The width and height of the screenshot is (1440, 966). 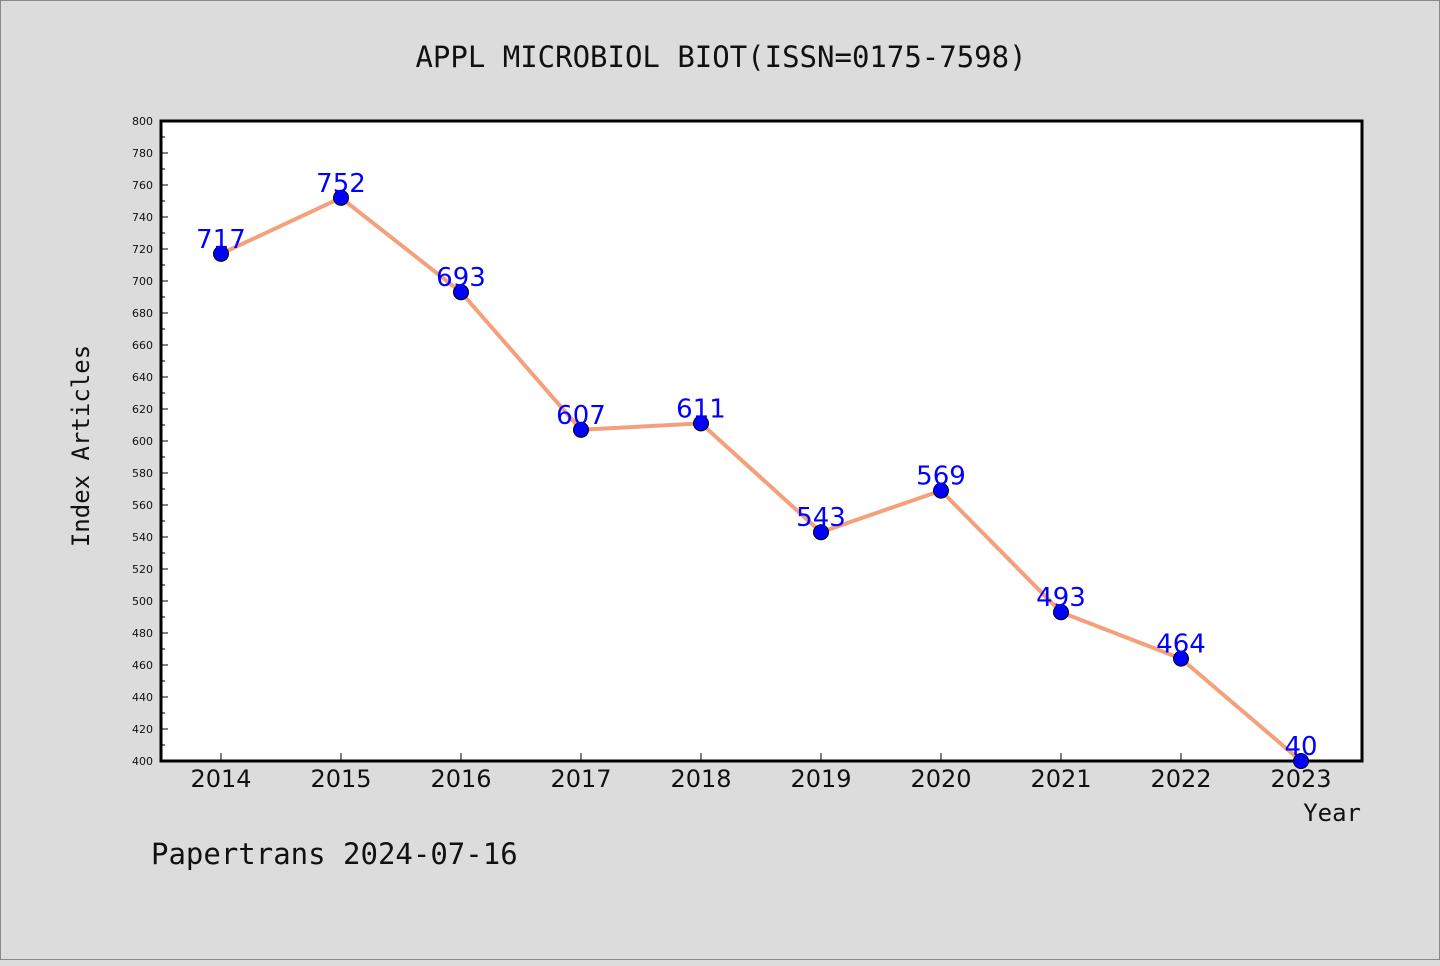 I want to click on y-tick-label: 660, so click(x=142, y=345).